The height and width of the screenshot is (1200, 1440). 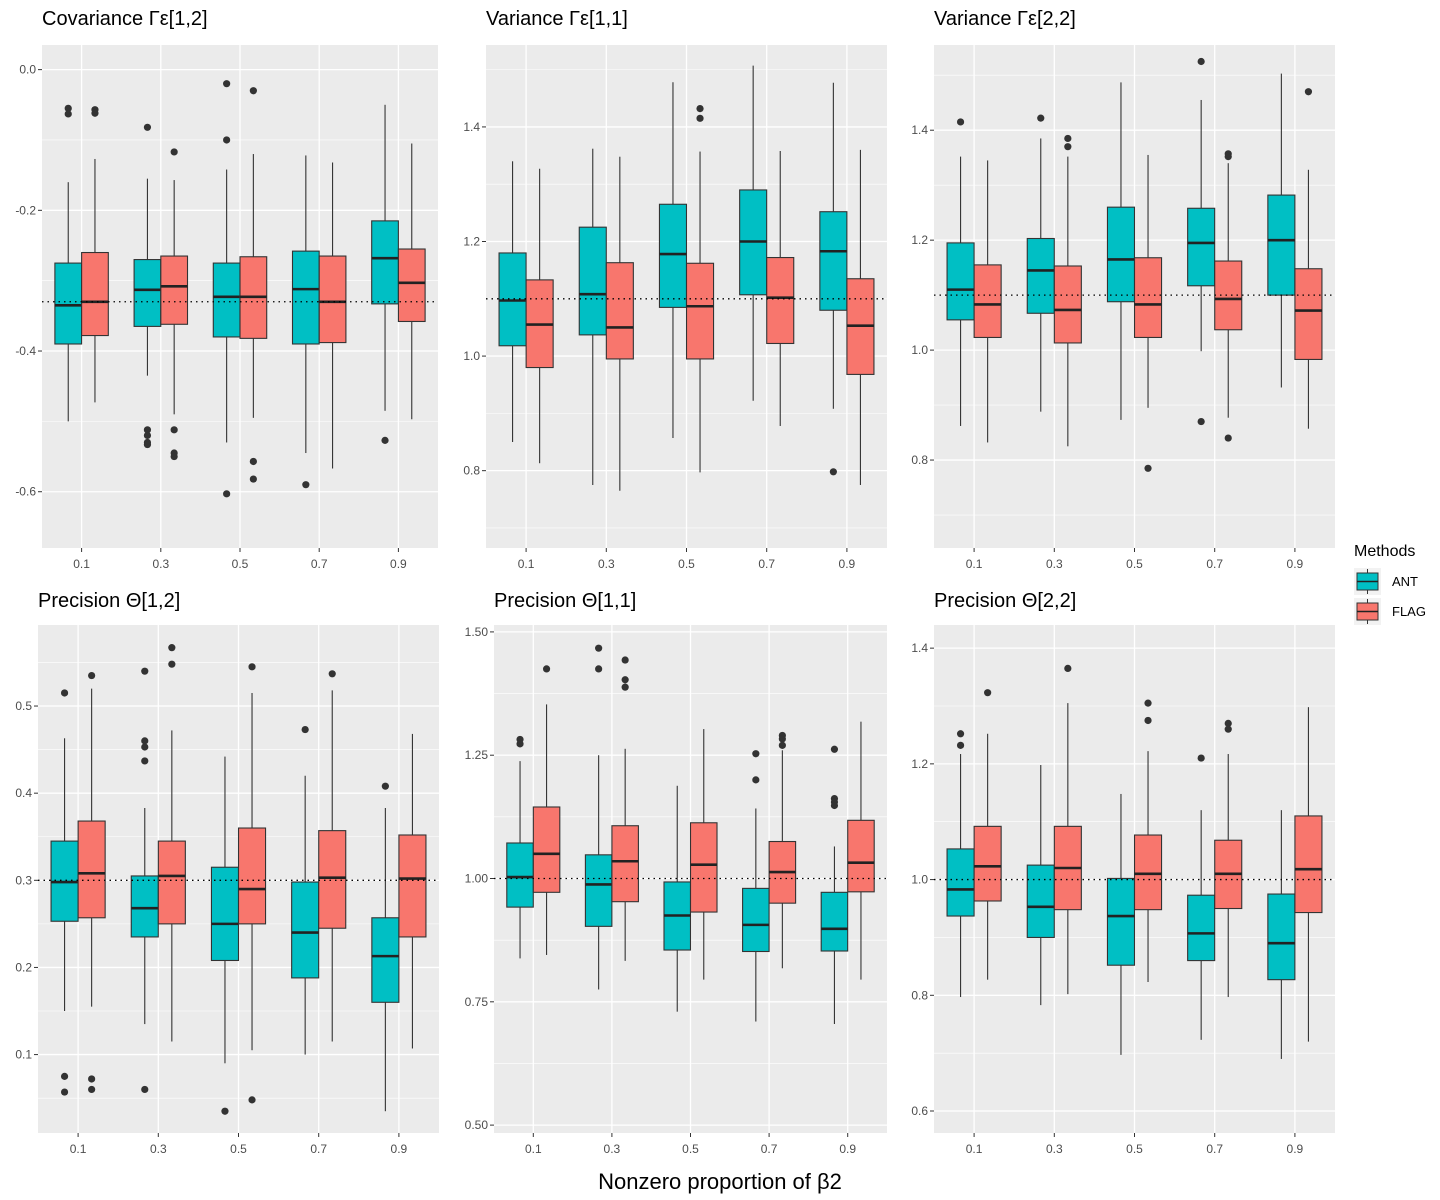 What do you see at coordinates (1005, 19) in the screenshot?
I see `panel-title: Variance Γε[2,2]` at bounding box center [1005, 19].